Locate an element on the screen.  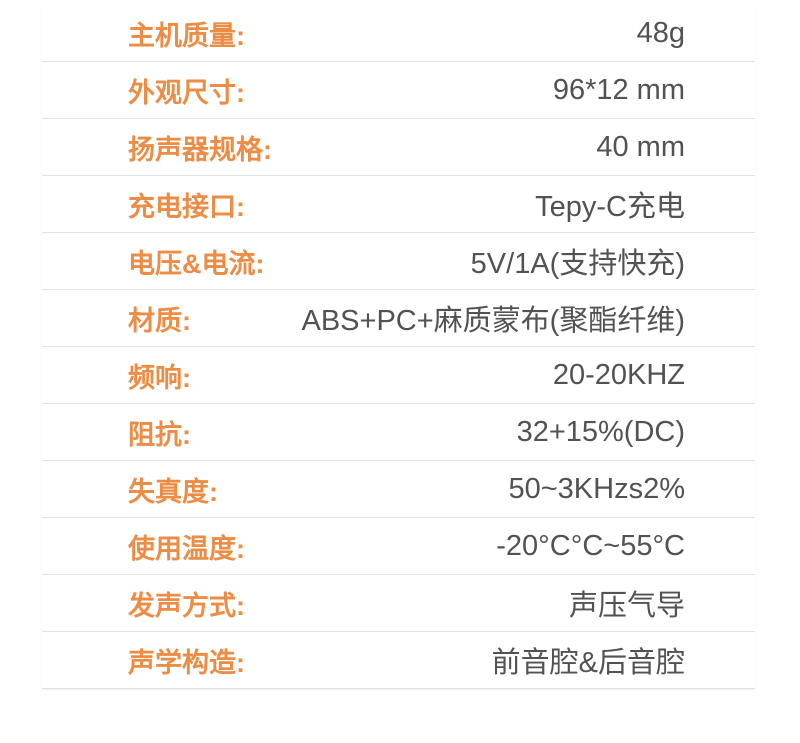
spec-row-speaker-size: 扬声器规格: 40 mm is located at coordinates (398, 147).